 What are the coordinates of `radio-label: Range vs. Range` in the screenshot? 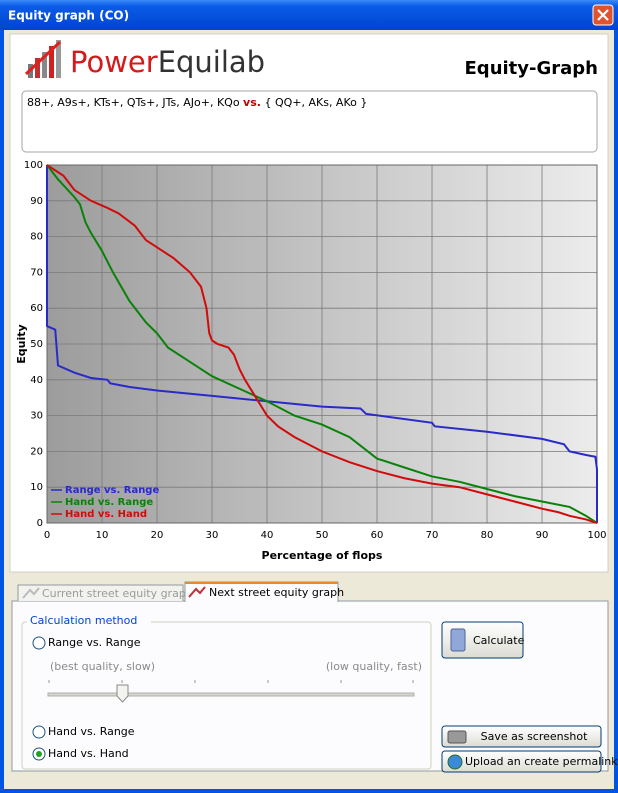 It's located at (94, 642).